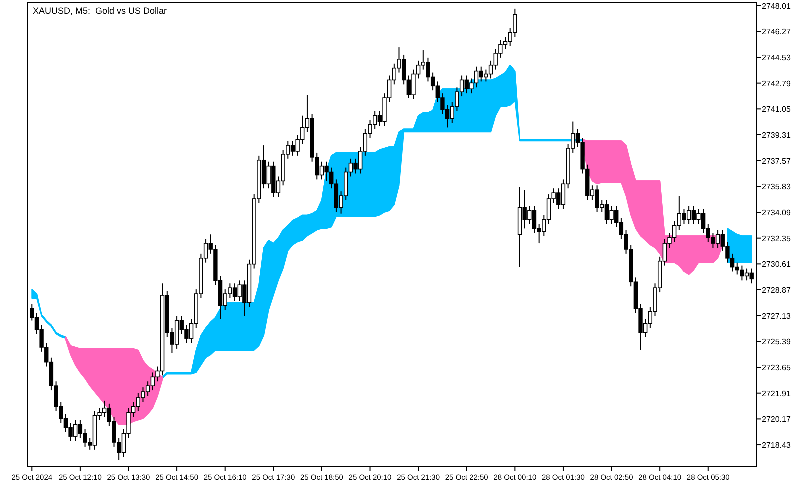  I want to click on y-tick-label: 2737.57, so click(777, 161).